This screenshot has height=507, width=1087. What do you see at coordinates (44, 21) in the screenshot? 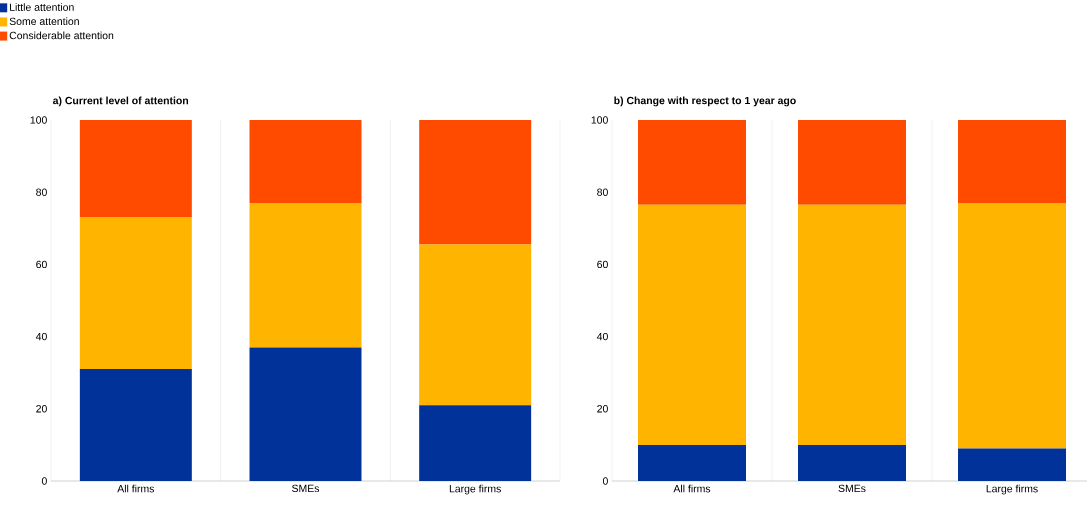
I see `legend-label: Some attention` at bounding box center [44, 21].